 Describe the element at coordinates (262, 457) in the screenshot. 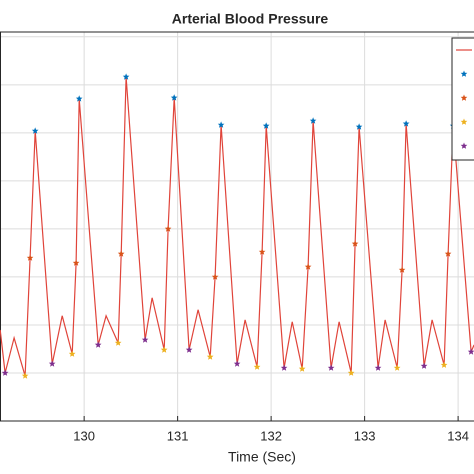

I see `x-axis-label: Time (Sec)` at that location.